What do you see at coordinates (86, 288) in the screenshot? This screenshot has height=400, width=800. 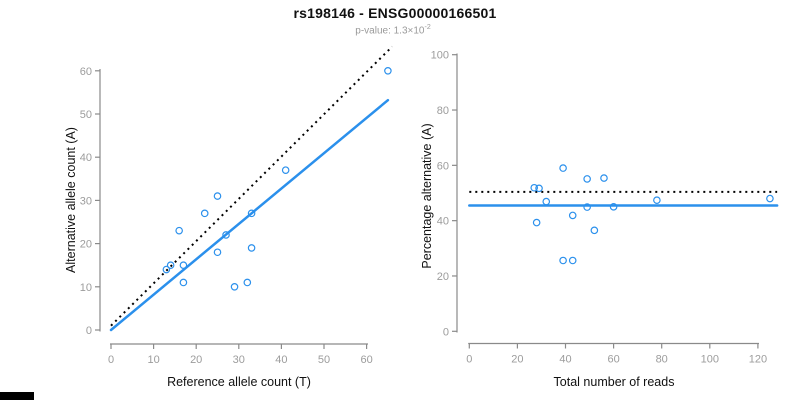 I see `y-tick-label: 10` at bounding box center [86, 288].